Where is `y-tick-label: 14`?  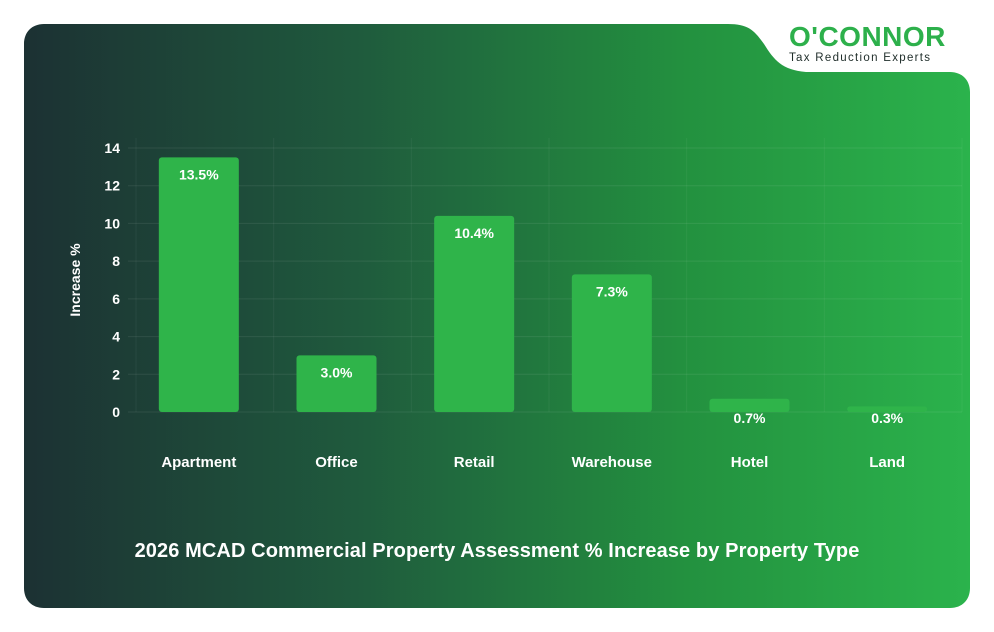 y-tick-label: 14 is located at coordinates (112, 148).